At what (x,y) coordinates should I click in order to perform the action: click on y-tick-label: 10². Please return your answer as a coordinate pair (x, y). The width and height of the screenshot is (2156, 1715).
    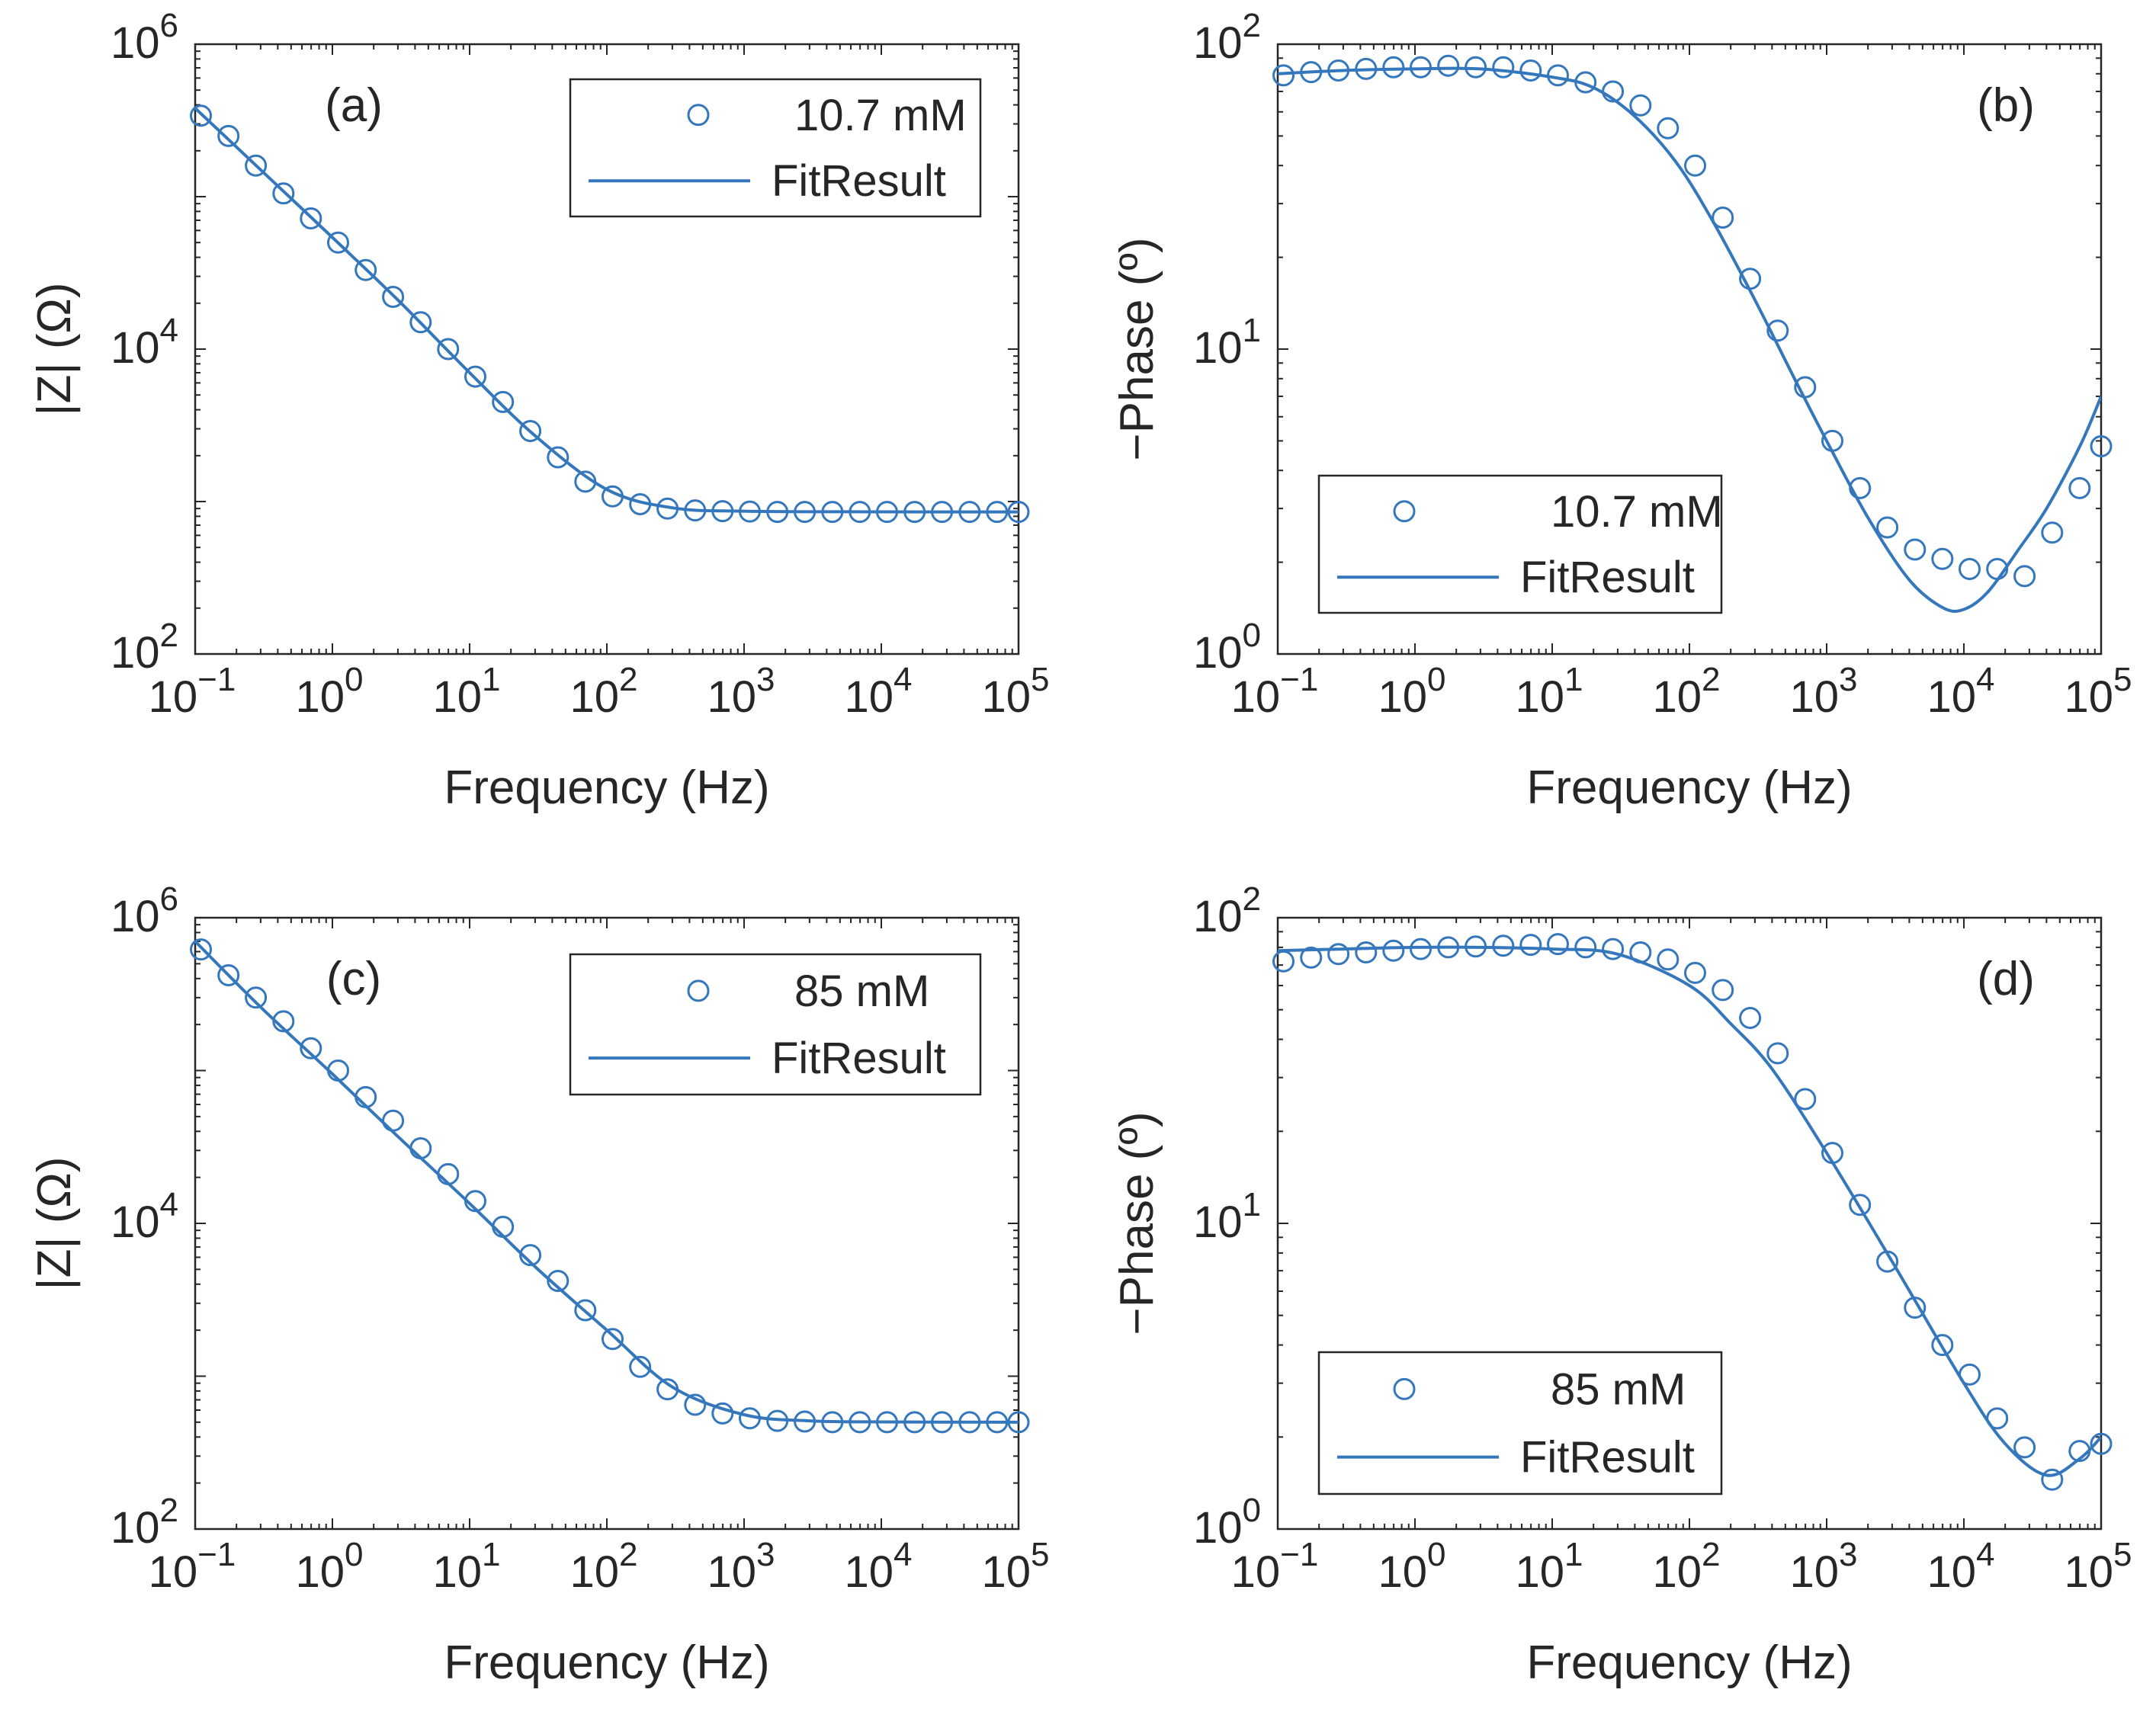
    Looking at the image, I should click on (144, 1523).